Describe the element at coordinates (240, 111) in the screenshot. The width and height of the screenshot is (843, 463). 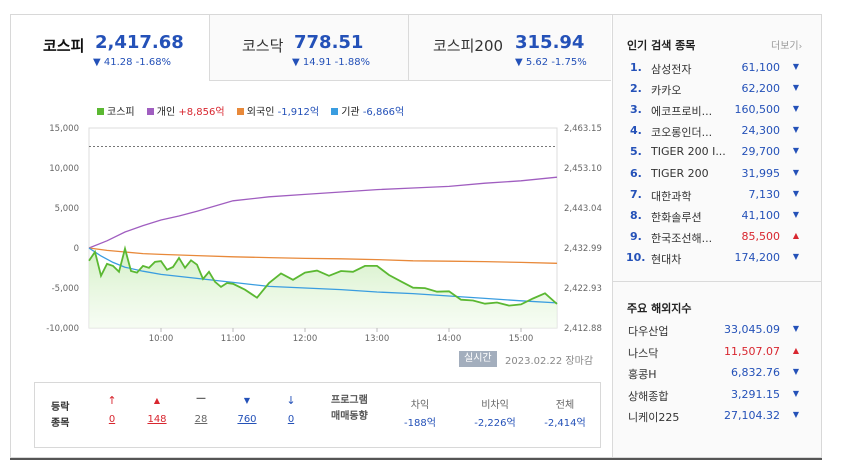
I see `legend-foreign-swatch` at that location.